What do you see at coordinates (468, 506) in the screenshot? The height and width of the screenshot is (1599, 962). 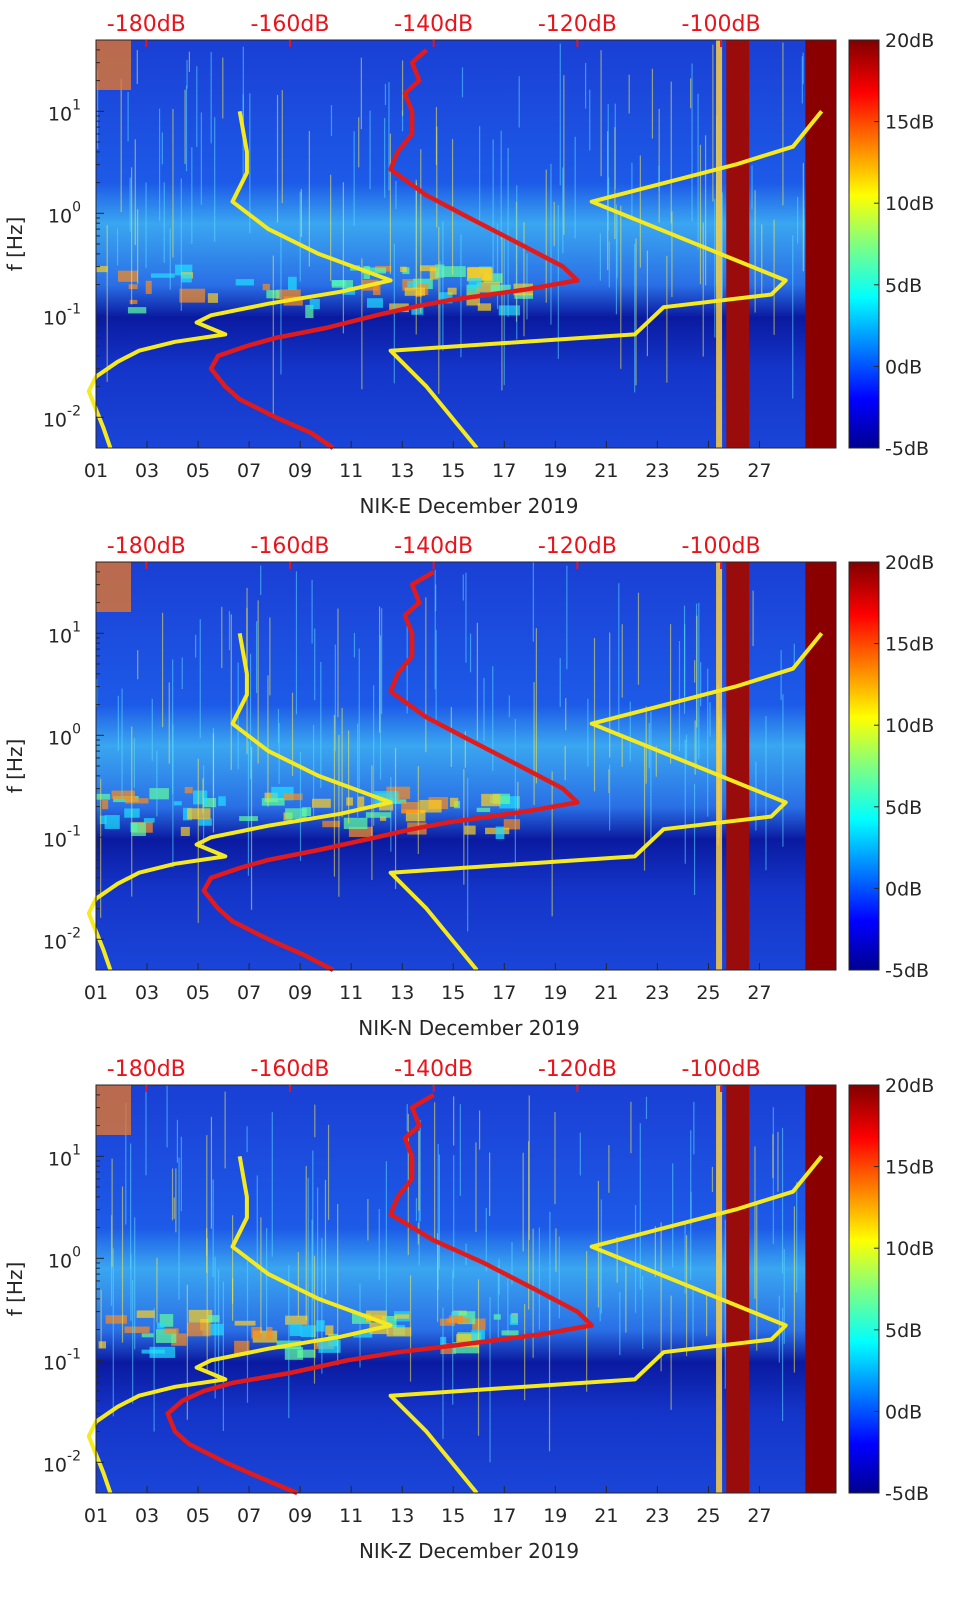 I see `x-axis-title: NIK-E December 2019` at bounding box center [468, 506].